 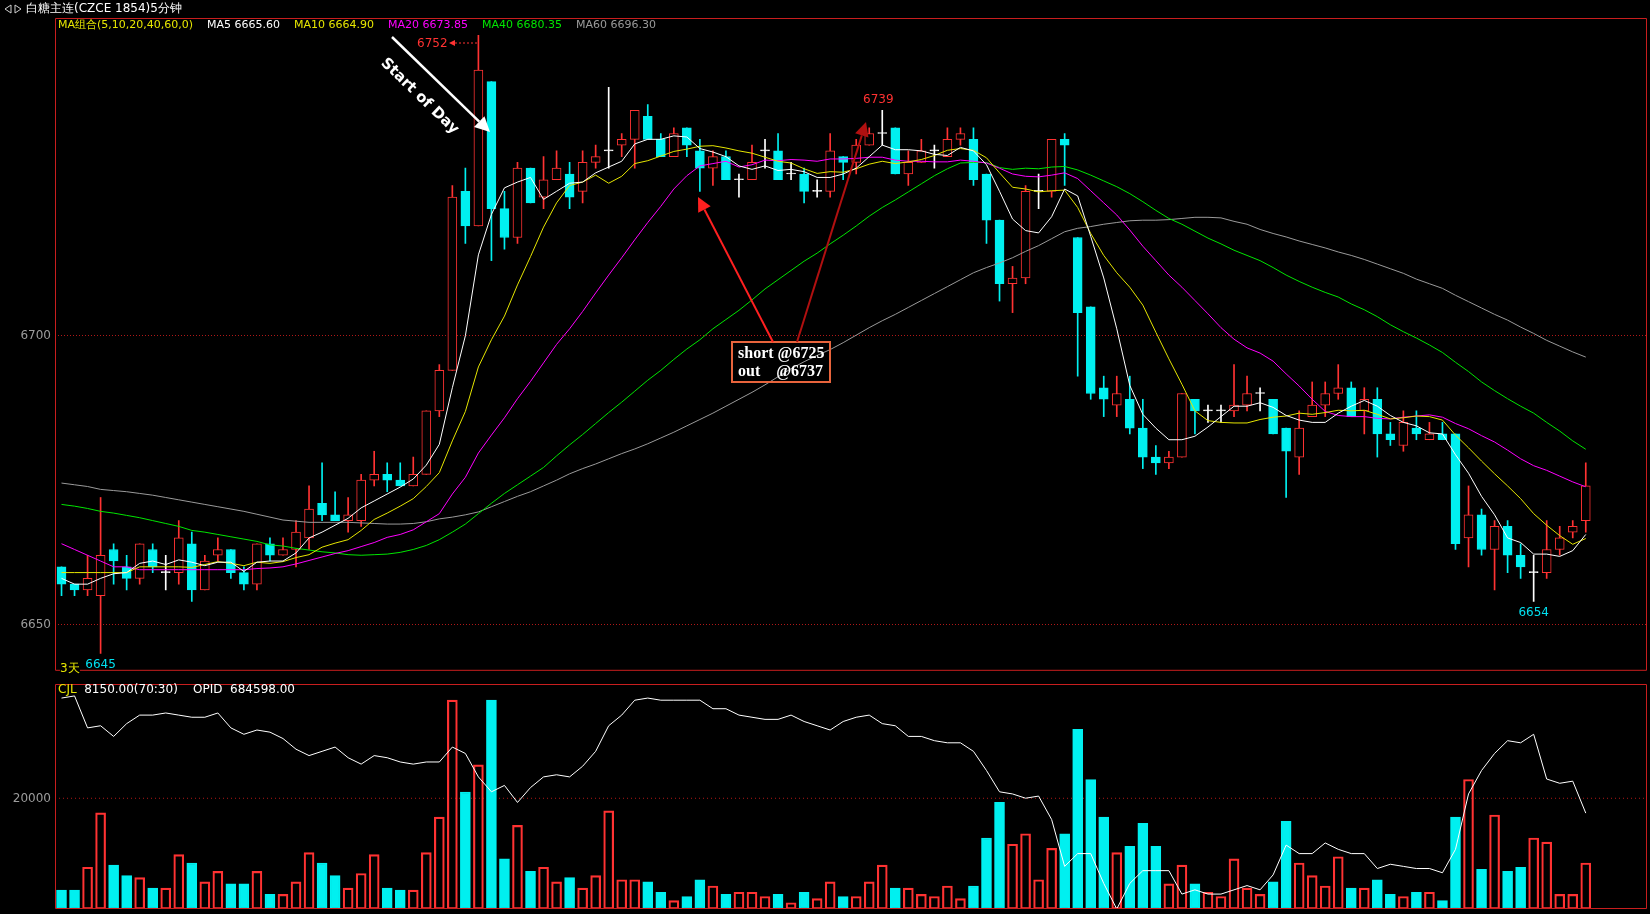 What do you see at coordinates (118, 689) in the screenshot?
I see `chart-title: CJL 8150.00(70:30)` at bounding box center [118, 689].